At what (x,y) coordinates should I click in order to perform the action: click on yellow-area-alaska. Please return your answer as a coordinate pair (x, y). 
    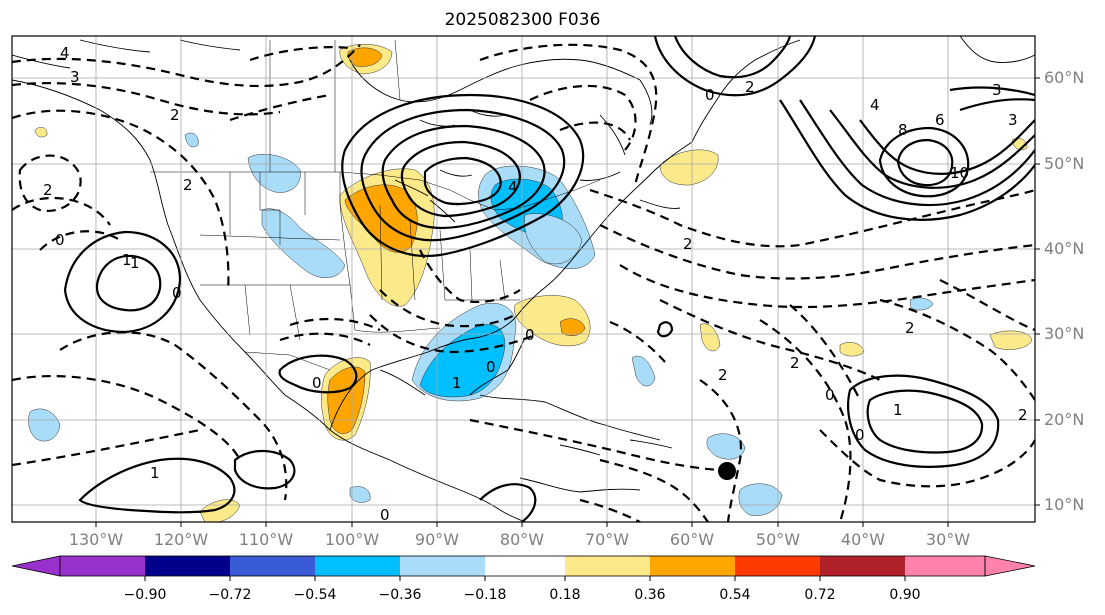
    Looking at the image, I should click on (41, 132).